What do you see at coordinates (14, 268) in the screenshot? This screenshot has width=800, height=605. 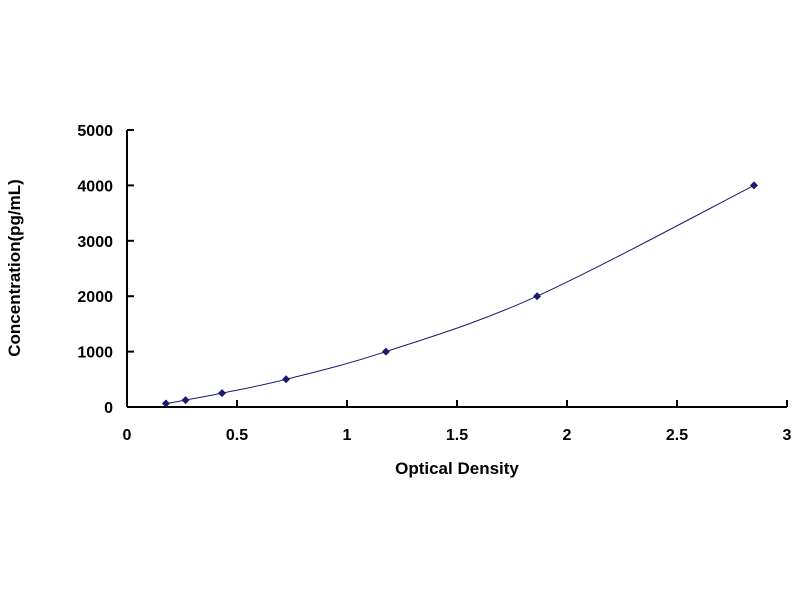 I see `y-axis-label: Concentration(pg/mL)` at bounding box center [14, 268].